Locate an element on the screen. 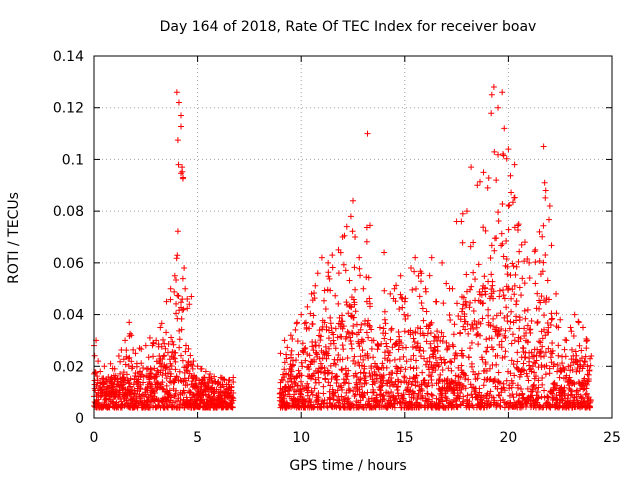 The height and width of the screenshot is (480, 640). x-tick-label: 5 is located at coordinates (197, 438).